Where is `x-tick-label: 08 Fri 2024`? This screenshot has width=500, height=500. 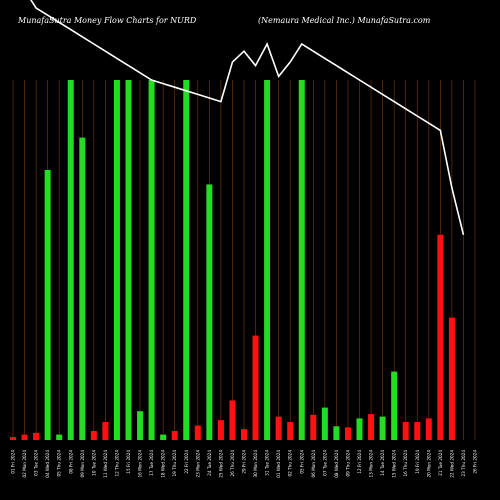
x-tick-label: 08 Fri 2024 is located at coordinates (70, 462).